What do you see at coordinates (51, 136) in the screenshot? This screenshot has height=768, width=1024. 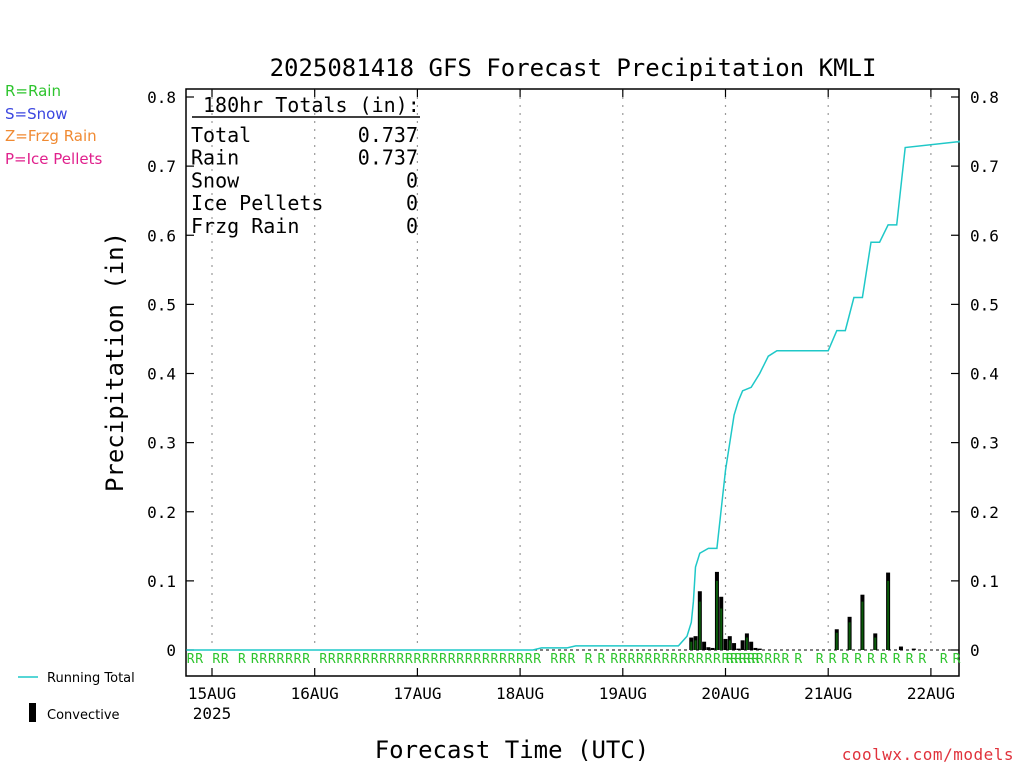 I see `ptype-legend-frzg-rain: Z=Frzg Rain` at bounding box center [51, 136].